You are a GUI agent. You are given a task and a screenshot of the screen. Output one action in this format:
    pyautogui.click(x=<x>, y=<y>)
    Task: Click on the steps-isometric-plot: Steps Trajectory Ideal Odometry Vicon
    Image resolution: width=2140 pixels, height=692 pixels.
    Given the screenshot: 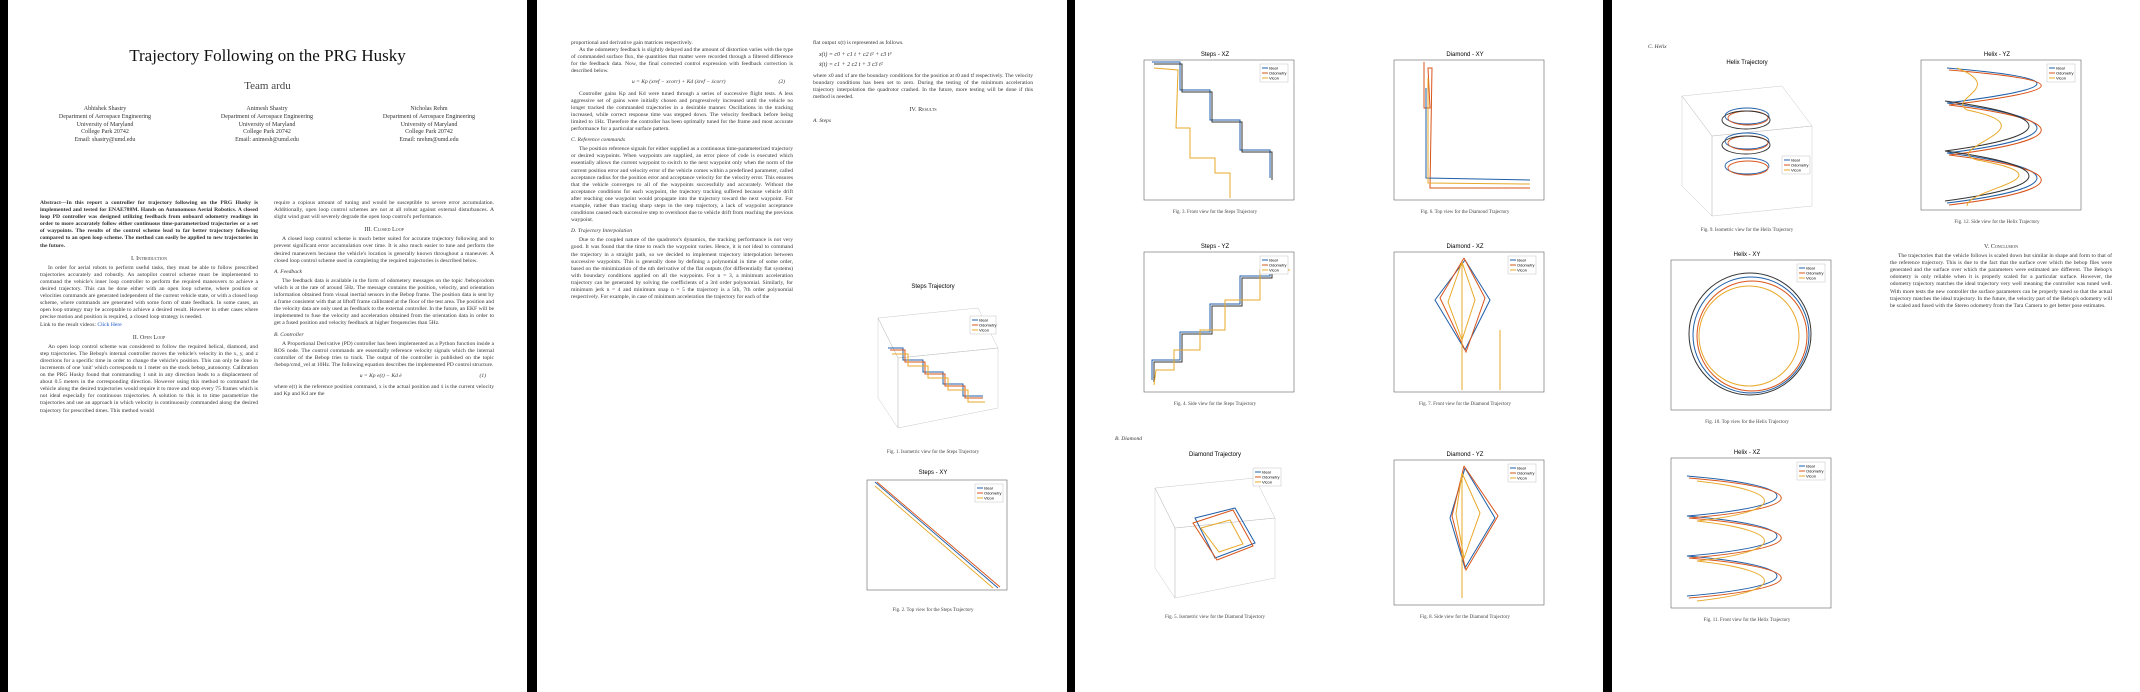 What is the action you would take?
    pyautogui.click(x=938, y=356)
    